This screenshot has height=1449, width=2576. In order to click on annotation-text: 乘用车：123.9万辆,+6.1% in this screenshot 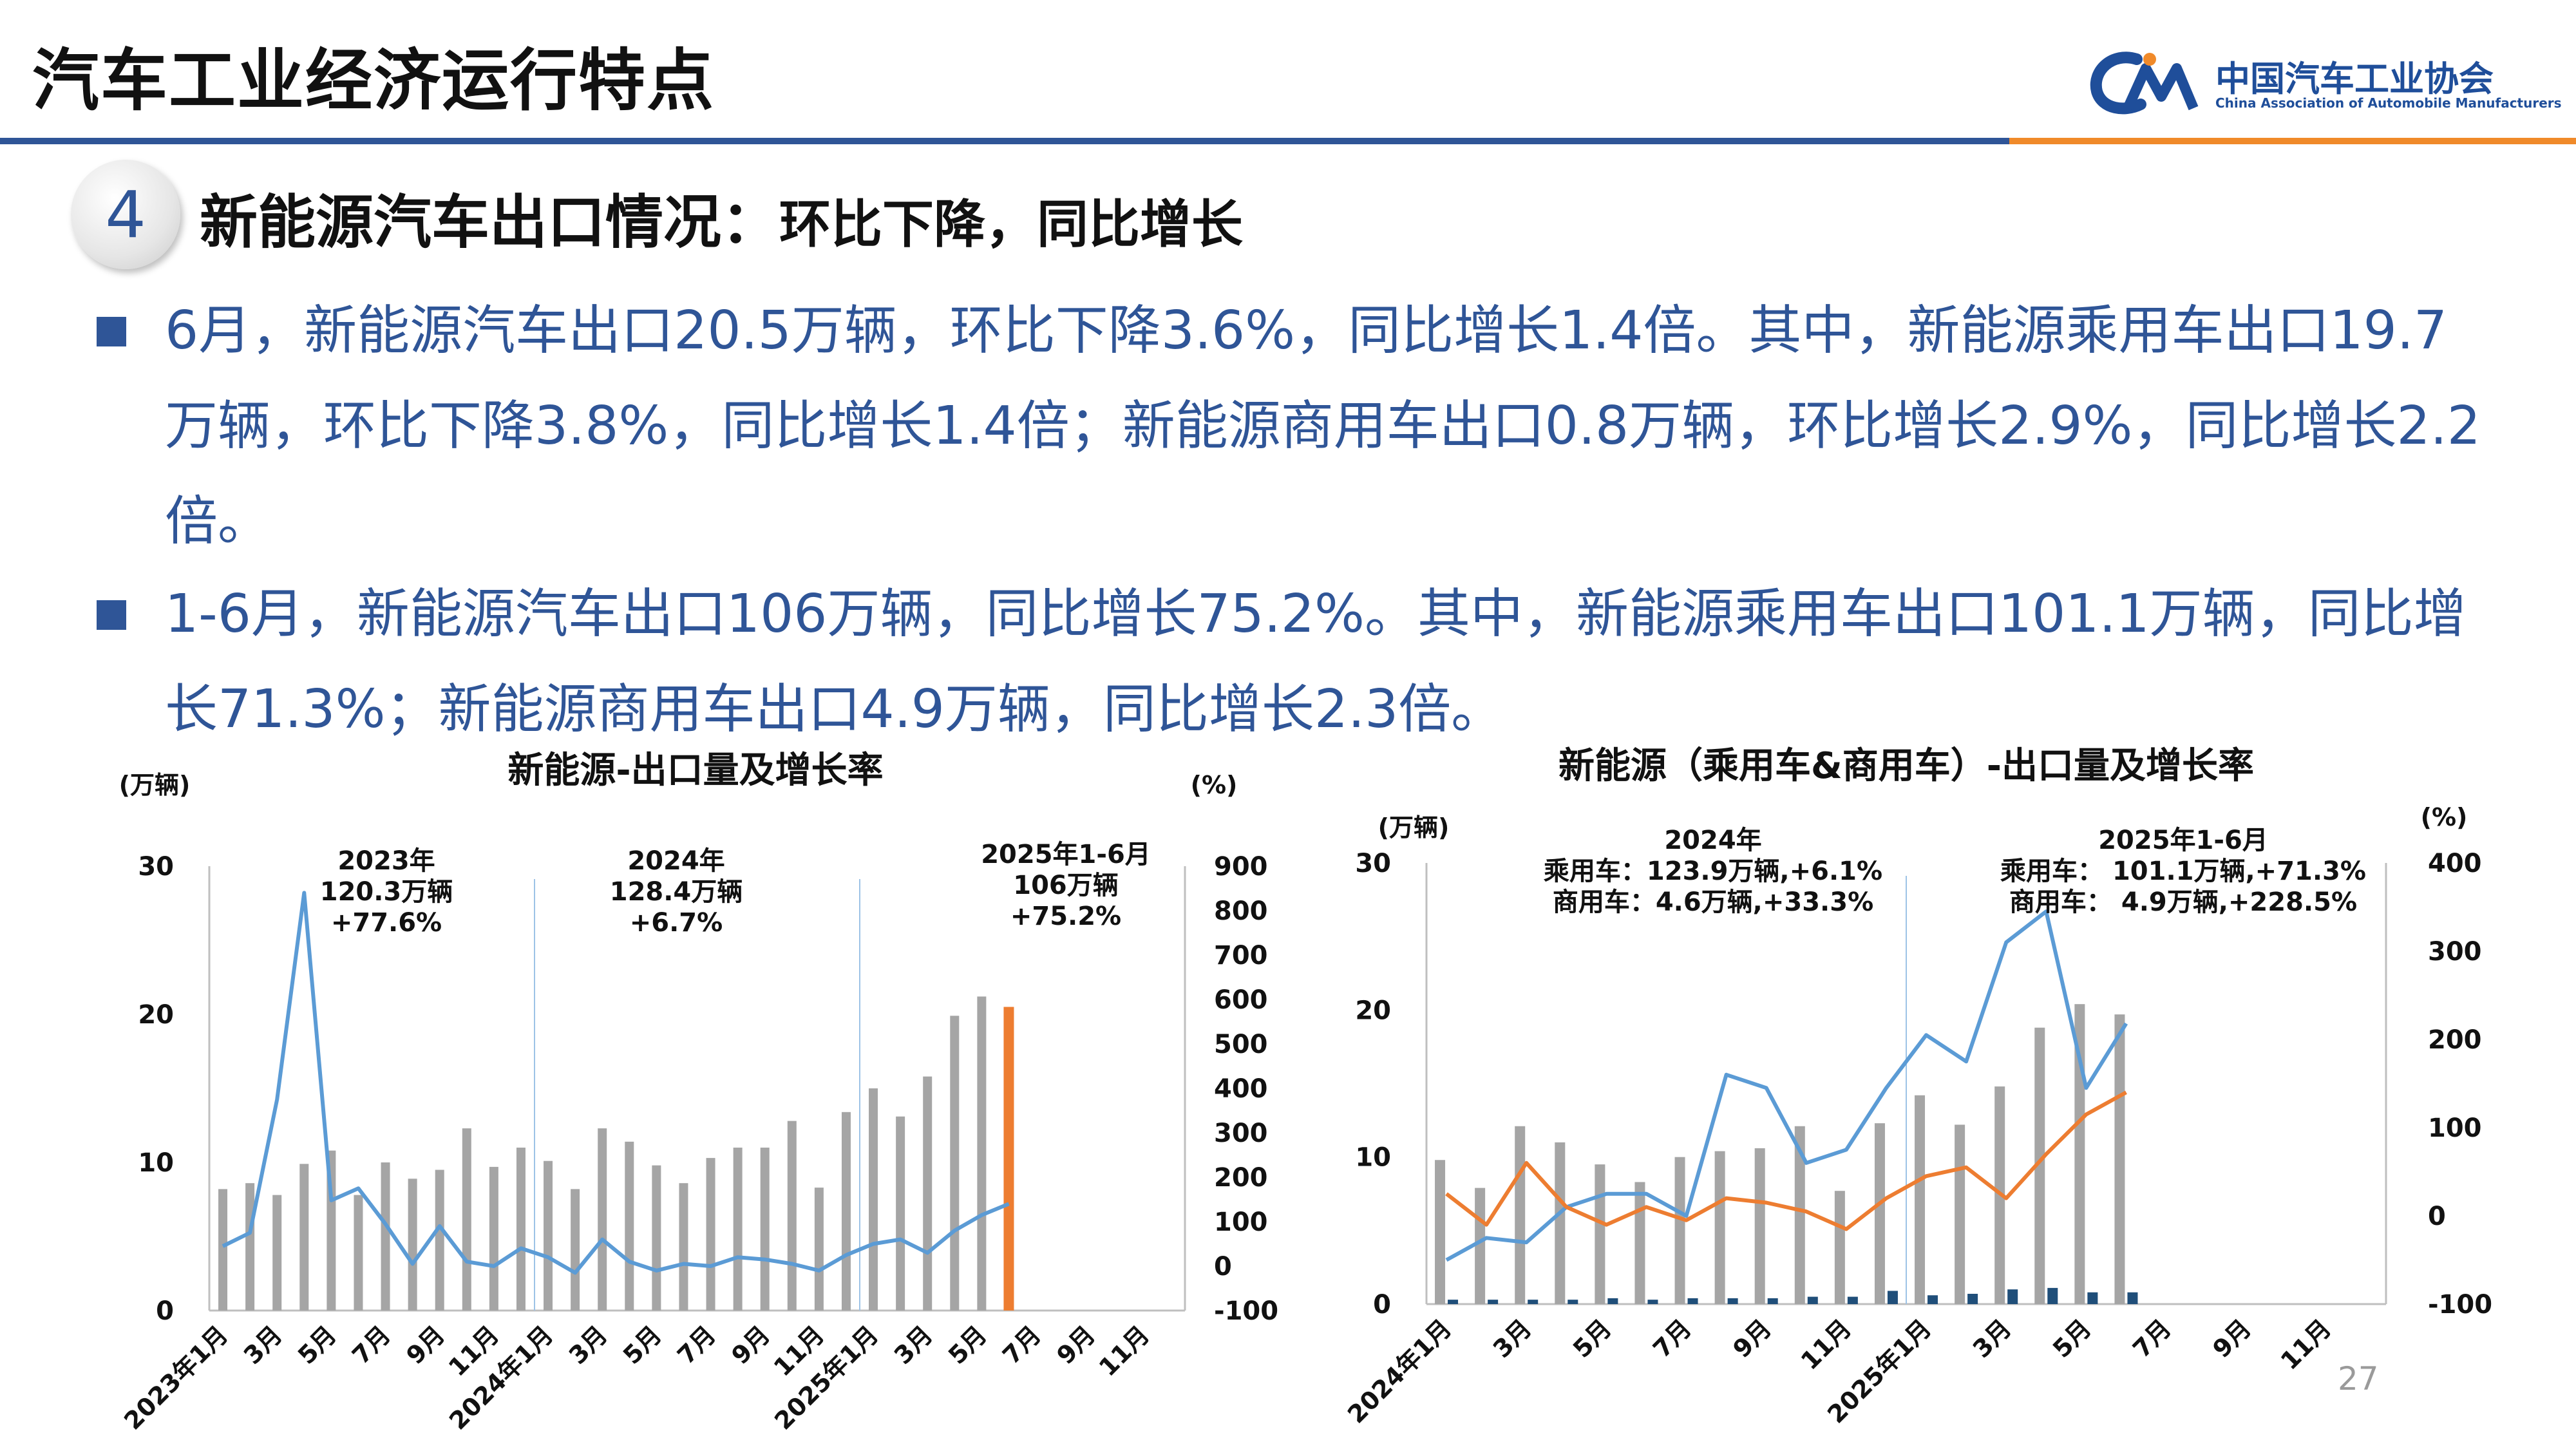, I will do `click(1713, 872)`.